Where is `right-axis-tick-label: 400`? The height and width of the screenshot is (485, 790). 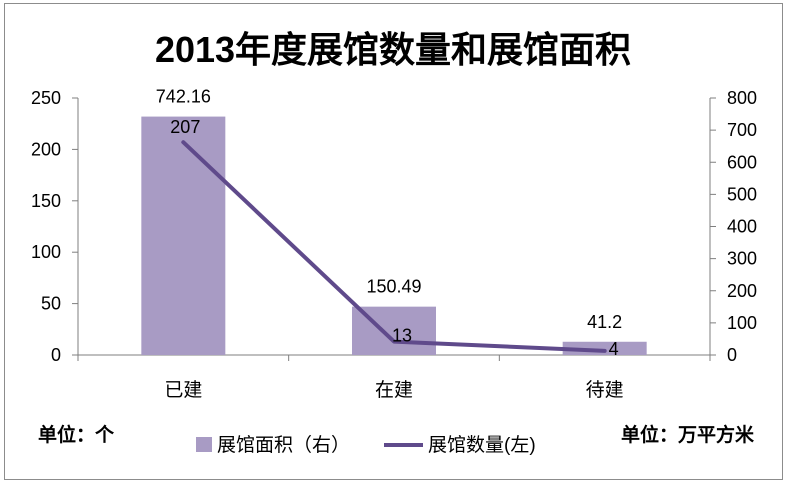 right-axis-tick-label: 400 is located at coordinates (742, 227).